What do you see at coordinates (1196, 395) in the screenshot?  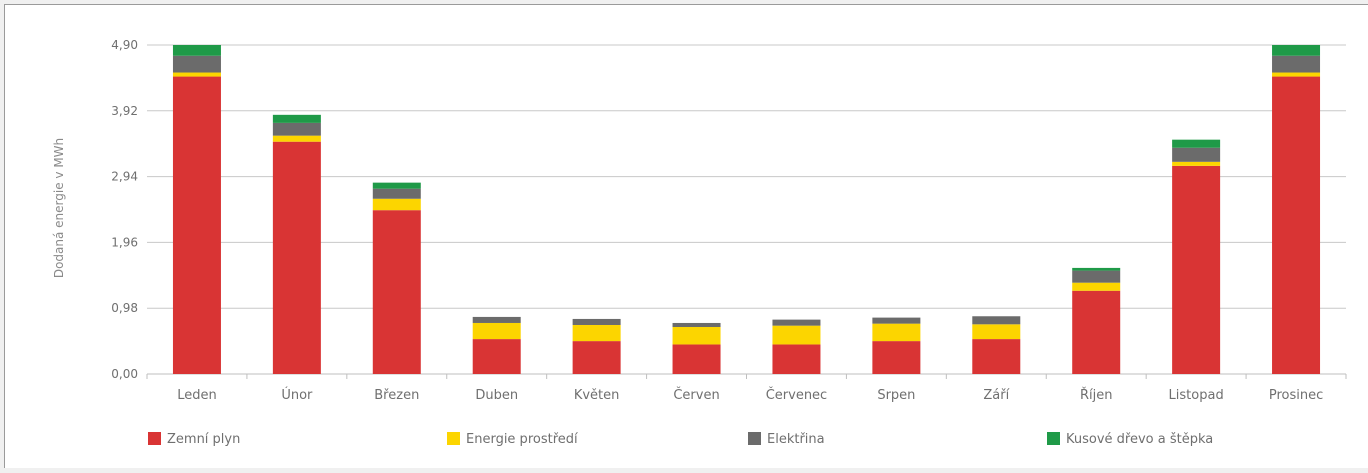 I see `x-tick-label: Listopad` at bounding box center [1196, 395].